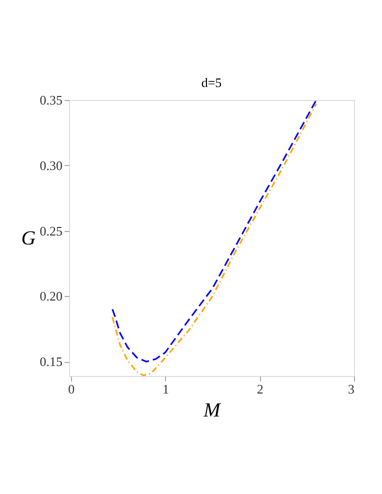 The width and height of the screenshot is (382, 494). I want to click on y-tick-label: 0.20, so click(51, 296).